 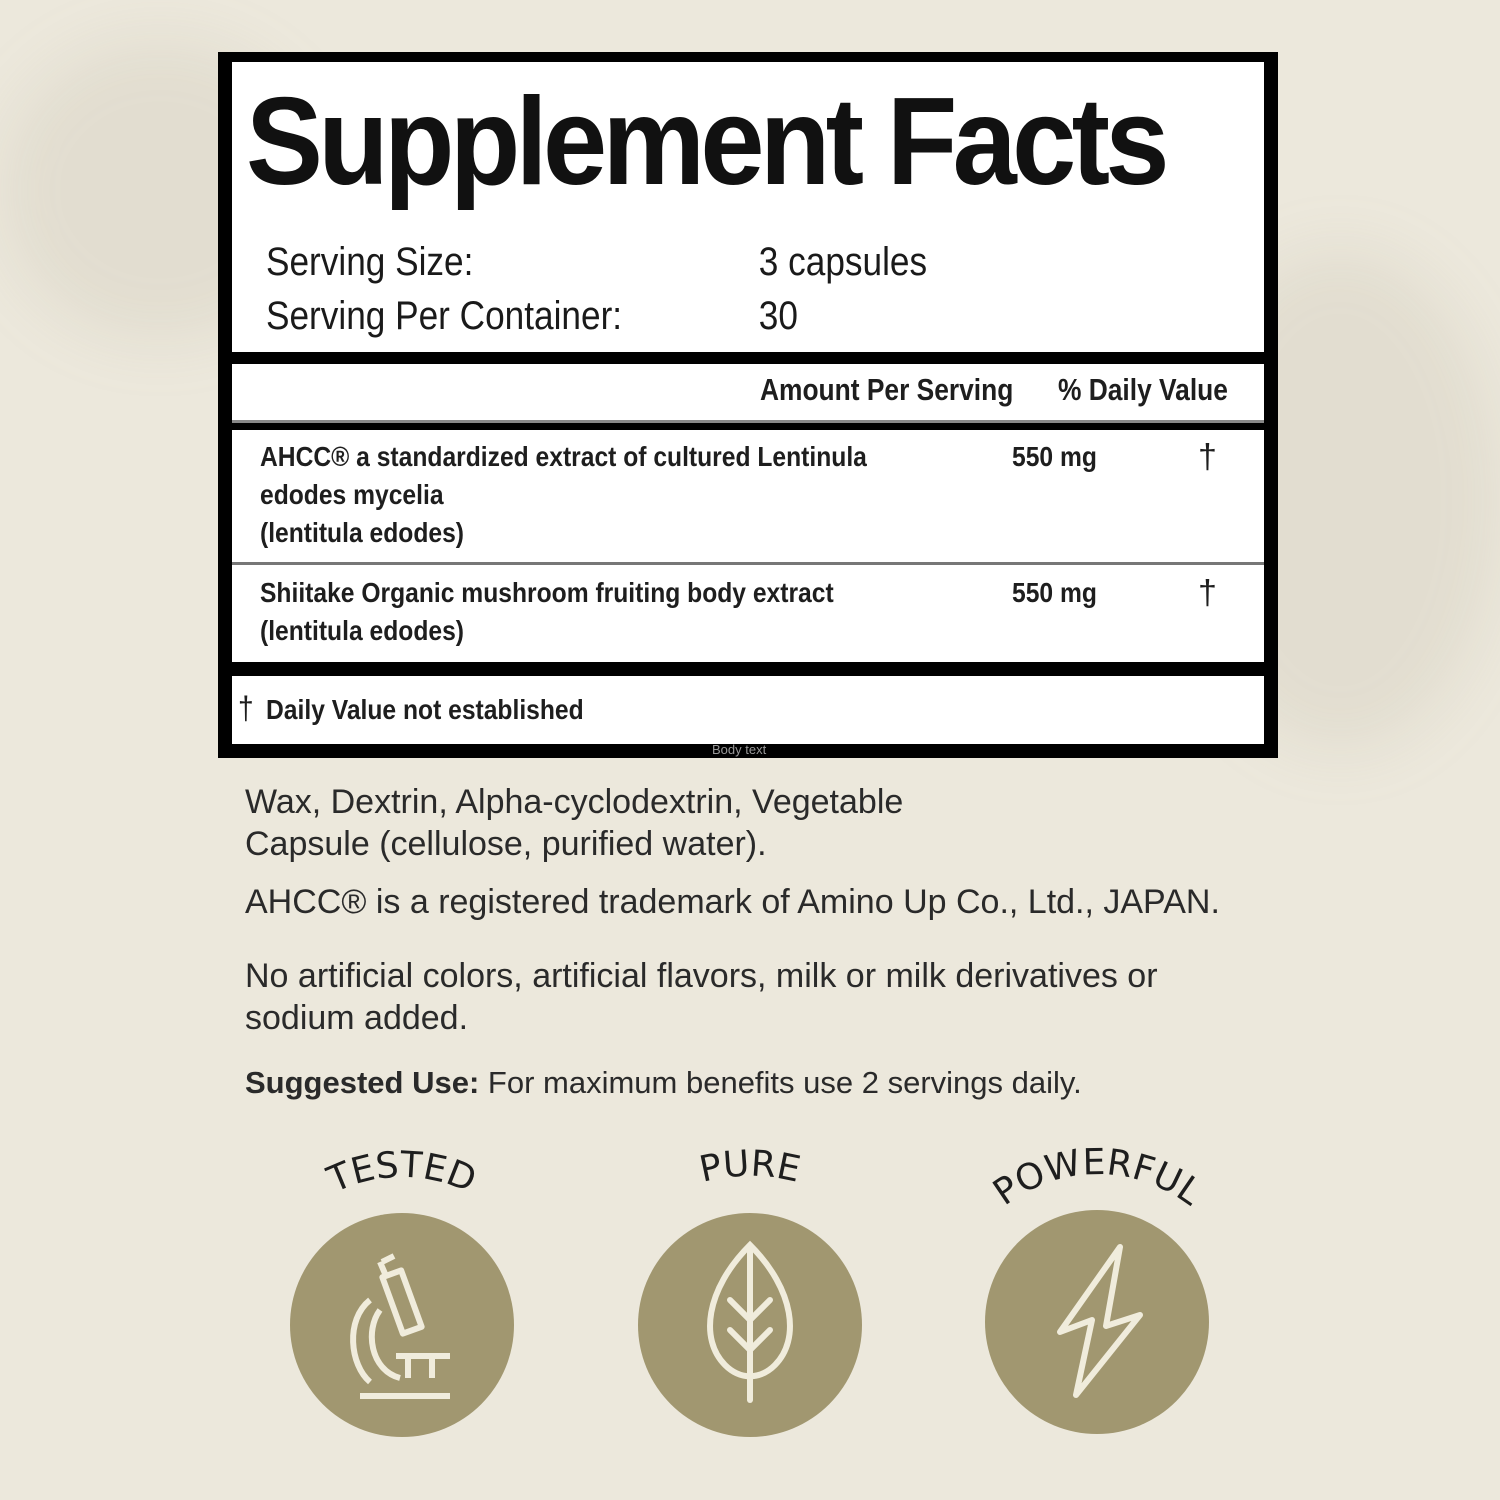 What do you see at coordinates (357, 1018) in the screenshot?
I see `free-from-line: sodium added.` at bounding box center [357, 1018].